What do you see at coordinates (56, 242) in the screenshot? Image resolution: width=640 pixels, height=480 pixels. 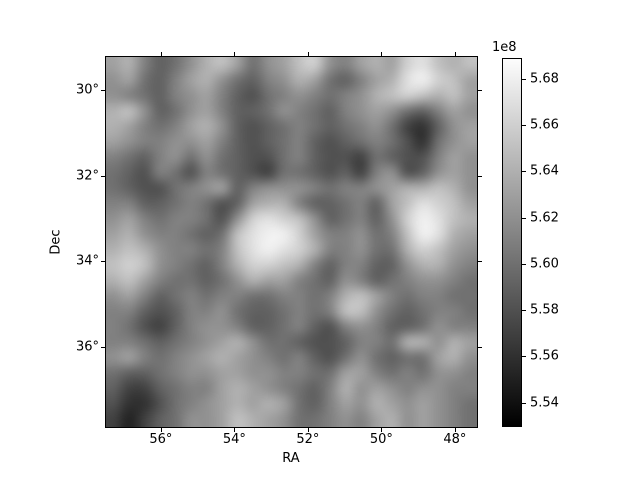 I see `y-axis-label: Dec` at bounding box center [56, 242].